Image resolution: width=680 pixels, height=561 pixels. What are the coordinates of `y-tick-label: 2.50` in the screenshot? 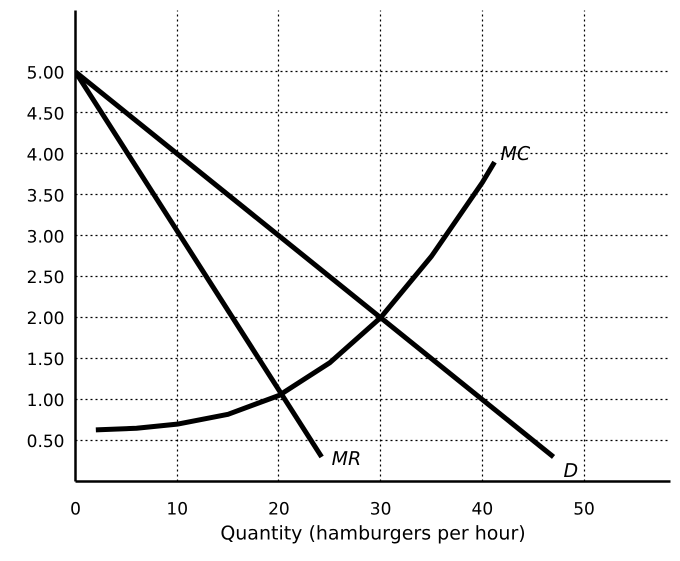 It's located at (45, 278).